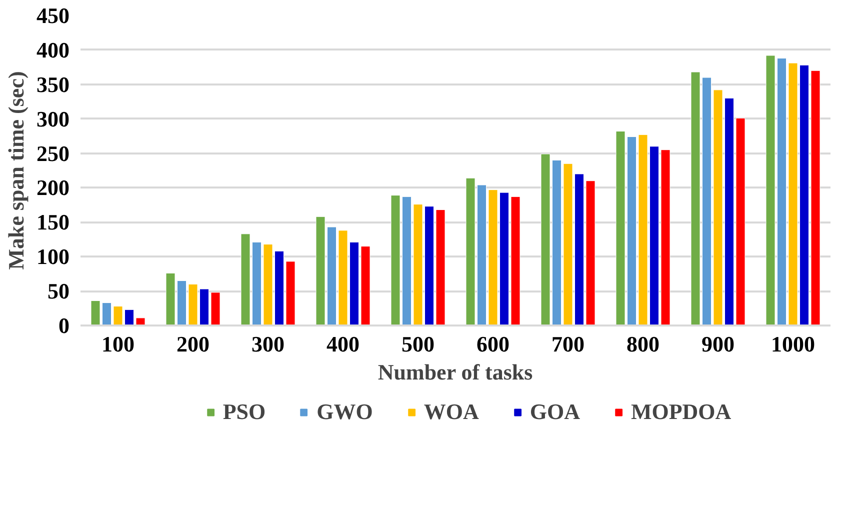  Describe the element at coordinates (59, 291) in the screenshot. I see `y-tick-label: 50` at that location.